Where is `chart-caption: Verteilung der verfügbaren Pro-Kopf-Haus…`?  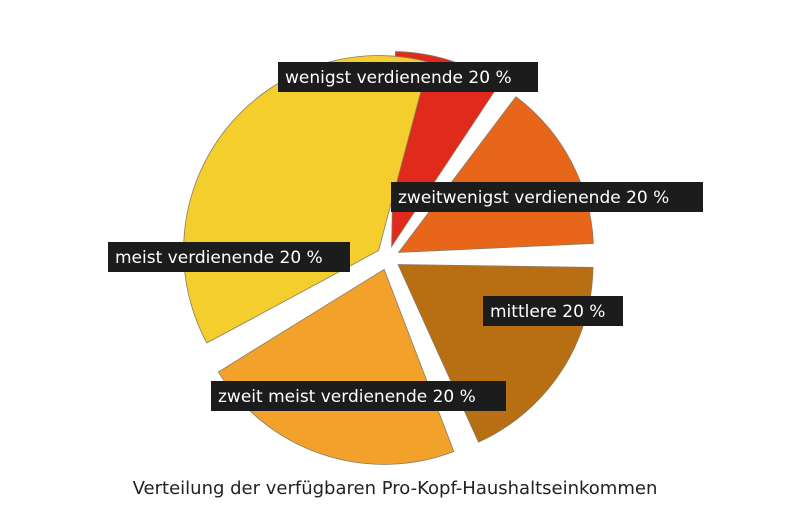 chart-caption: Verteilung der verfügbaren Pro-Kopf-Haus… is located at coordinates (395, 488).